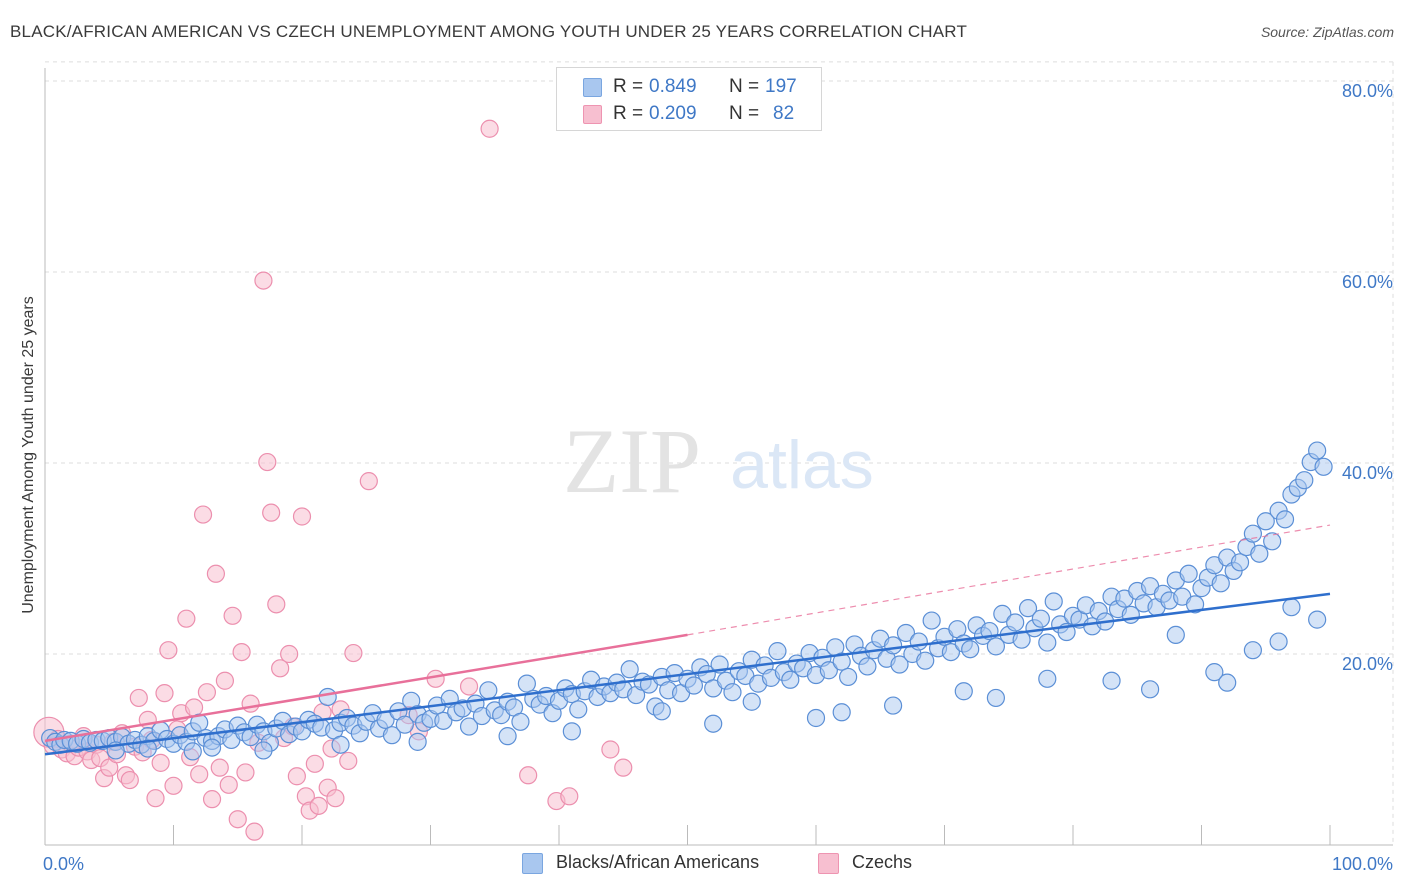 Image resolution: width=1406 pixels, height=892 pixels. What do you see at coordinates (781, 86) in the screenshot?
I see `legend-n-value-blacks: 197` at bounding box center [781, 86].